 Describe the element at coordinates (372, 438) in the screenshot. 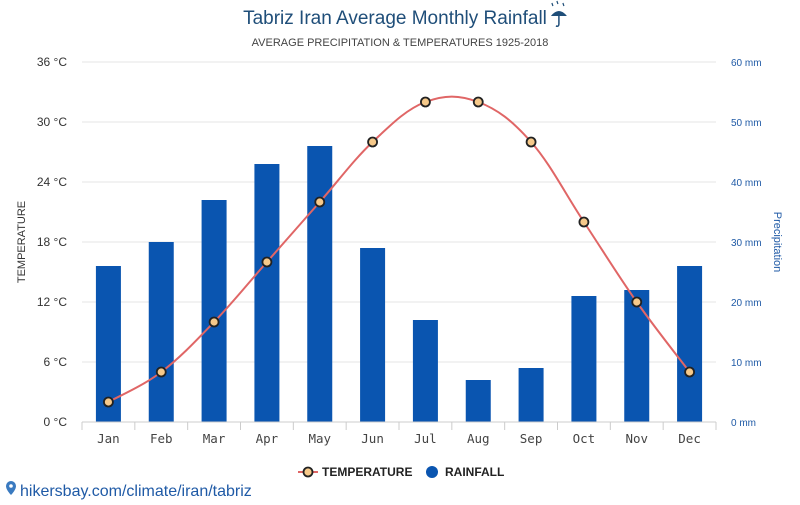

I see `x-tick-label: Jun` at that location.